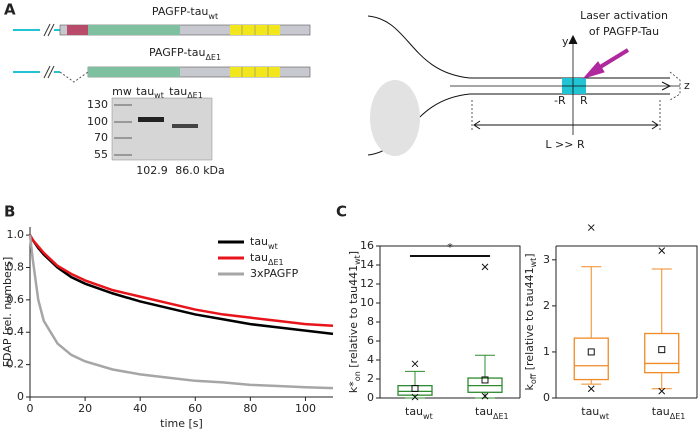 The width and height of the screenshot is (700, 433). Describe the element at coordinates (370, 340) in the screenshot. I see `y-tick-label: 6` at that location.